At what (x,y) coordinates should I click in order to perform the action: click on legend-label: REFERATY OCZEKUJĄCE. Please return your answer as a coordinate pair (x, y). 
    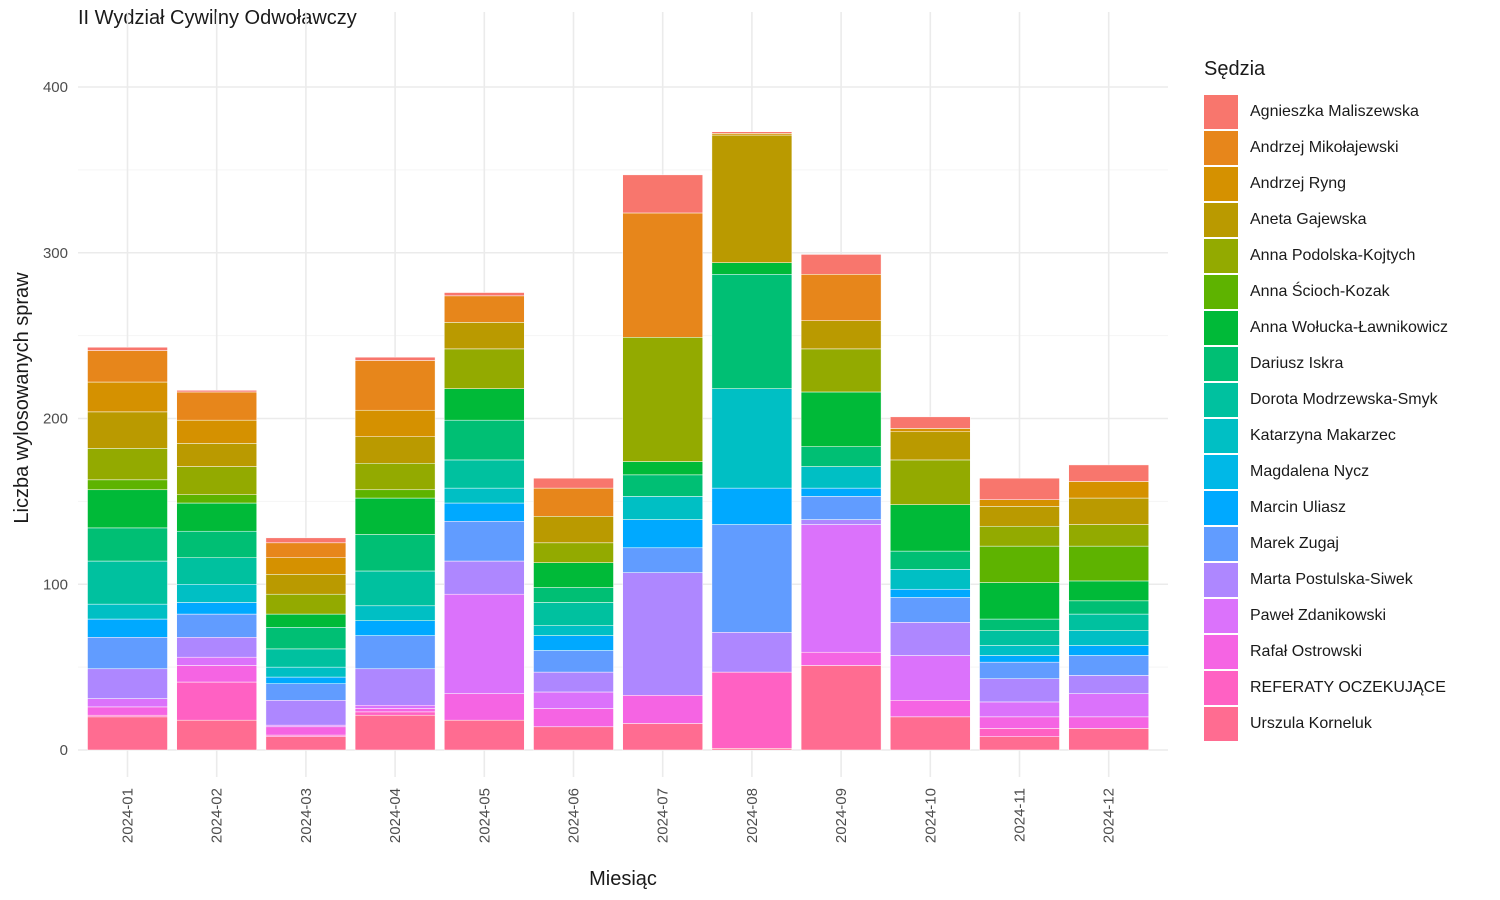
    Looking at the image, I should click on (1348, 687).